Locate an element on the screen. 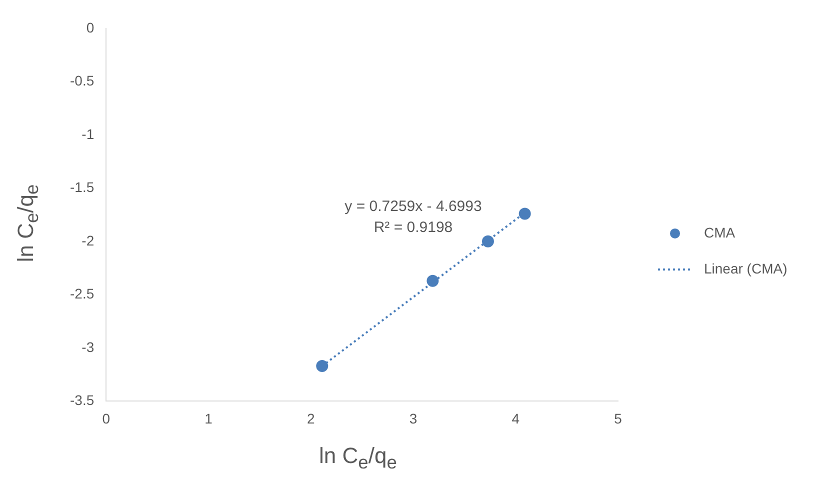  x-tick-label: 5 is located at coordinates (618, 418).